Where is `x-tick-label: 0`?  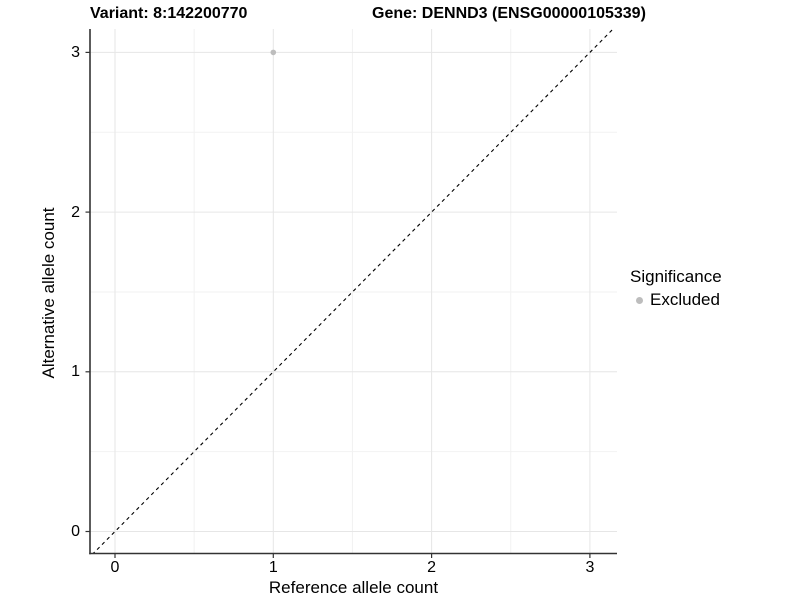 x-tick-label: 0 is located at coordinates (115, 567).